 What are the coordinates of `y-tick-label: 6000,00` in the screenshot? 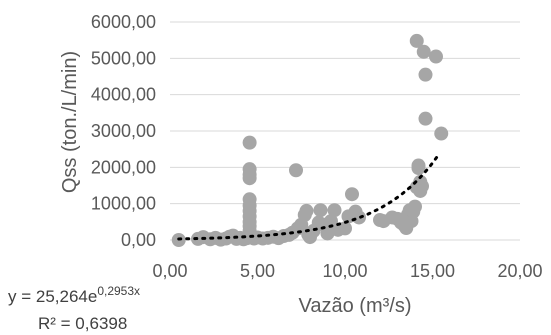 It's located at (123, 22).